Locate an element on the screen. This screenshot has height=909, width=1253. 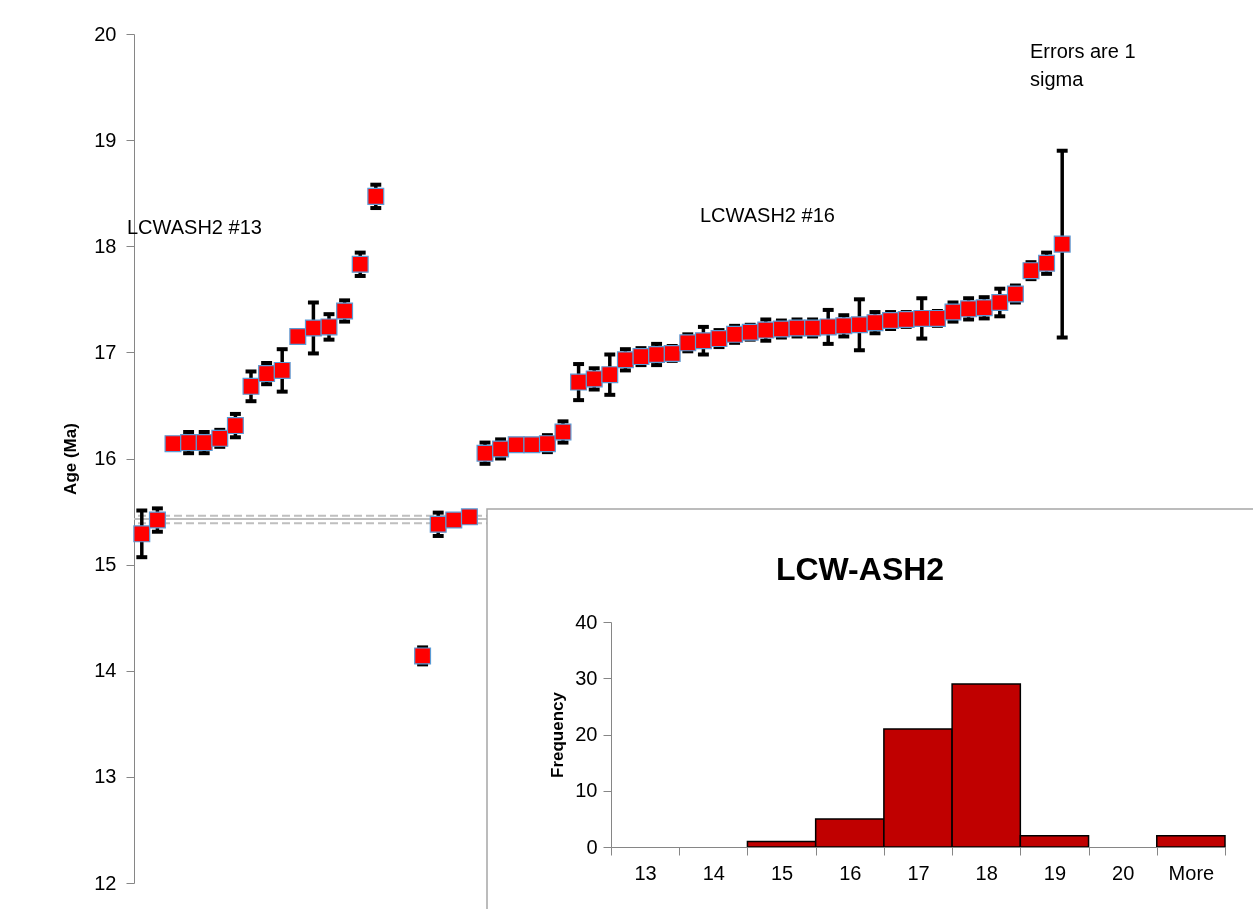
y-tick-label: 16 is located at coordinates (105, 458).